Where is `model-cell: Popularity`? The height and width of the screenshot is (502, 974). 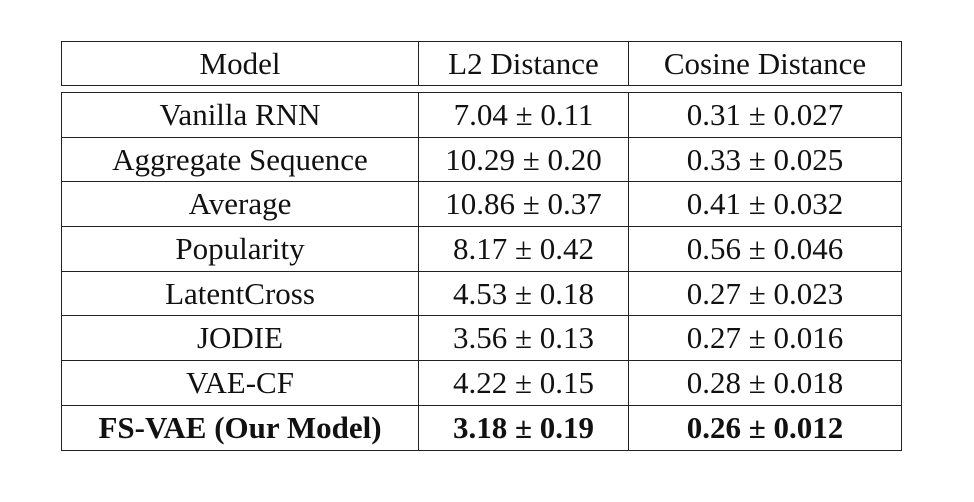
model-cell: Popularity is located at coordinates (240, 249).